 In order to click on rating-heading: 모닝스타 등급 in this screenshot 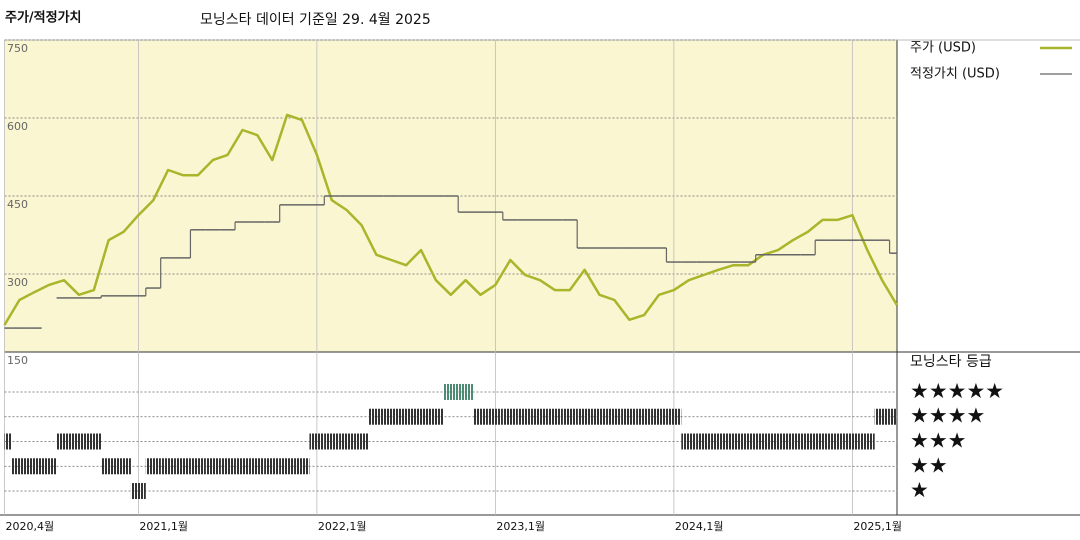, I will do `click(951, 362)`.